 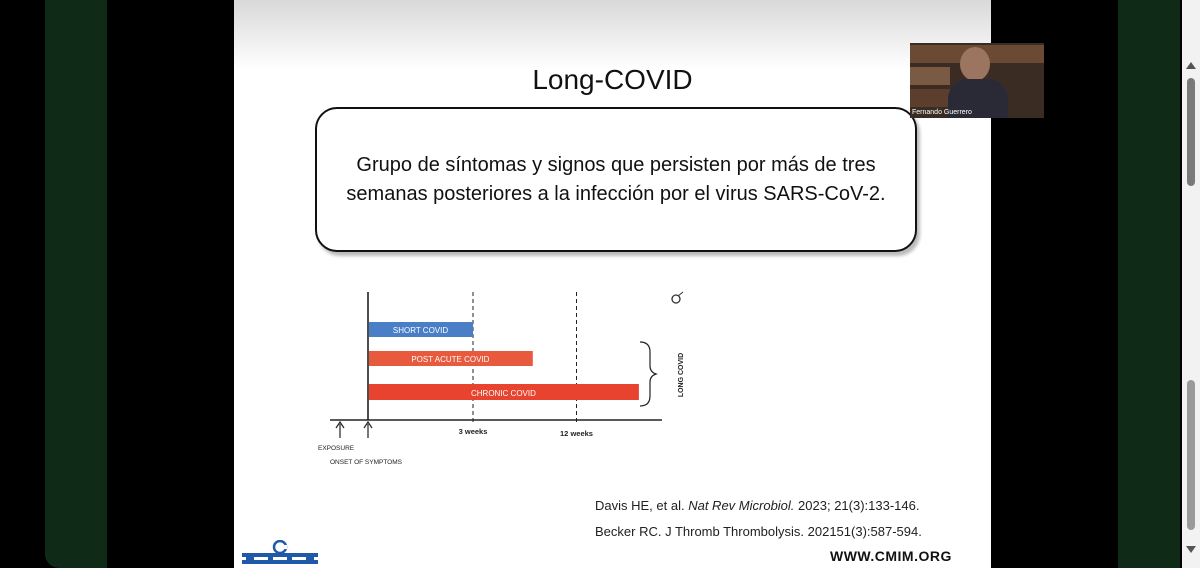 What do you see at coordinates (473, 431) in the screenshot?
I see `marker-label-3-weeks: 3 weeks` at bounding box center [473, 431].